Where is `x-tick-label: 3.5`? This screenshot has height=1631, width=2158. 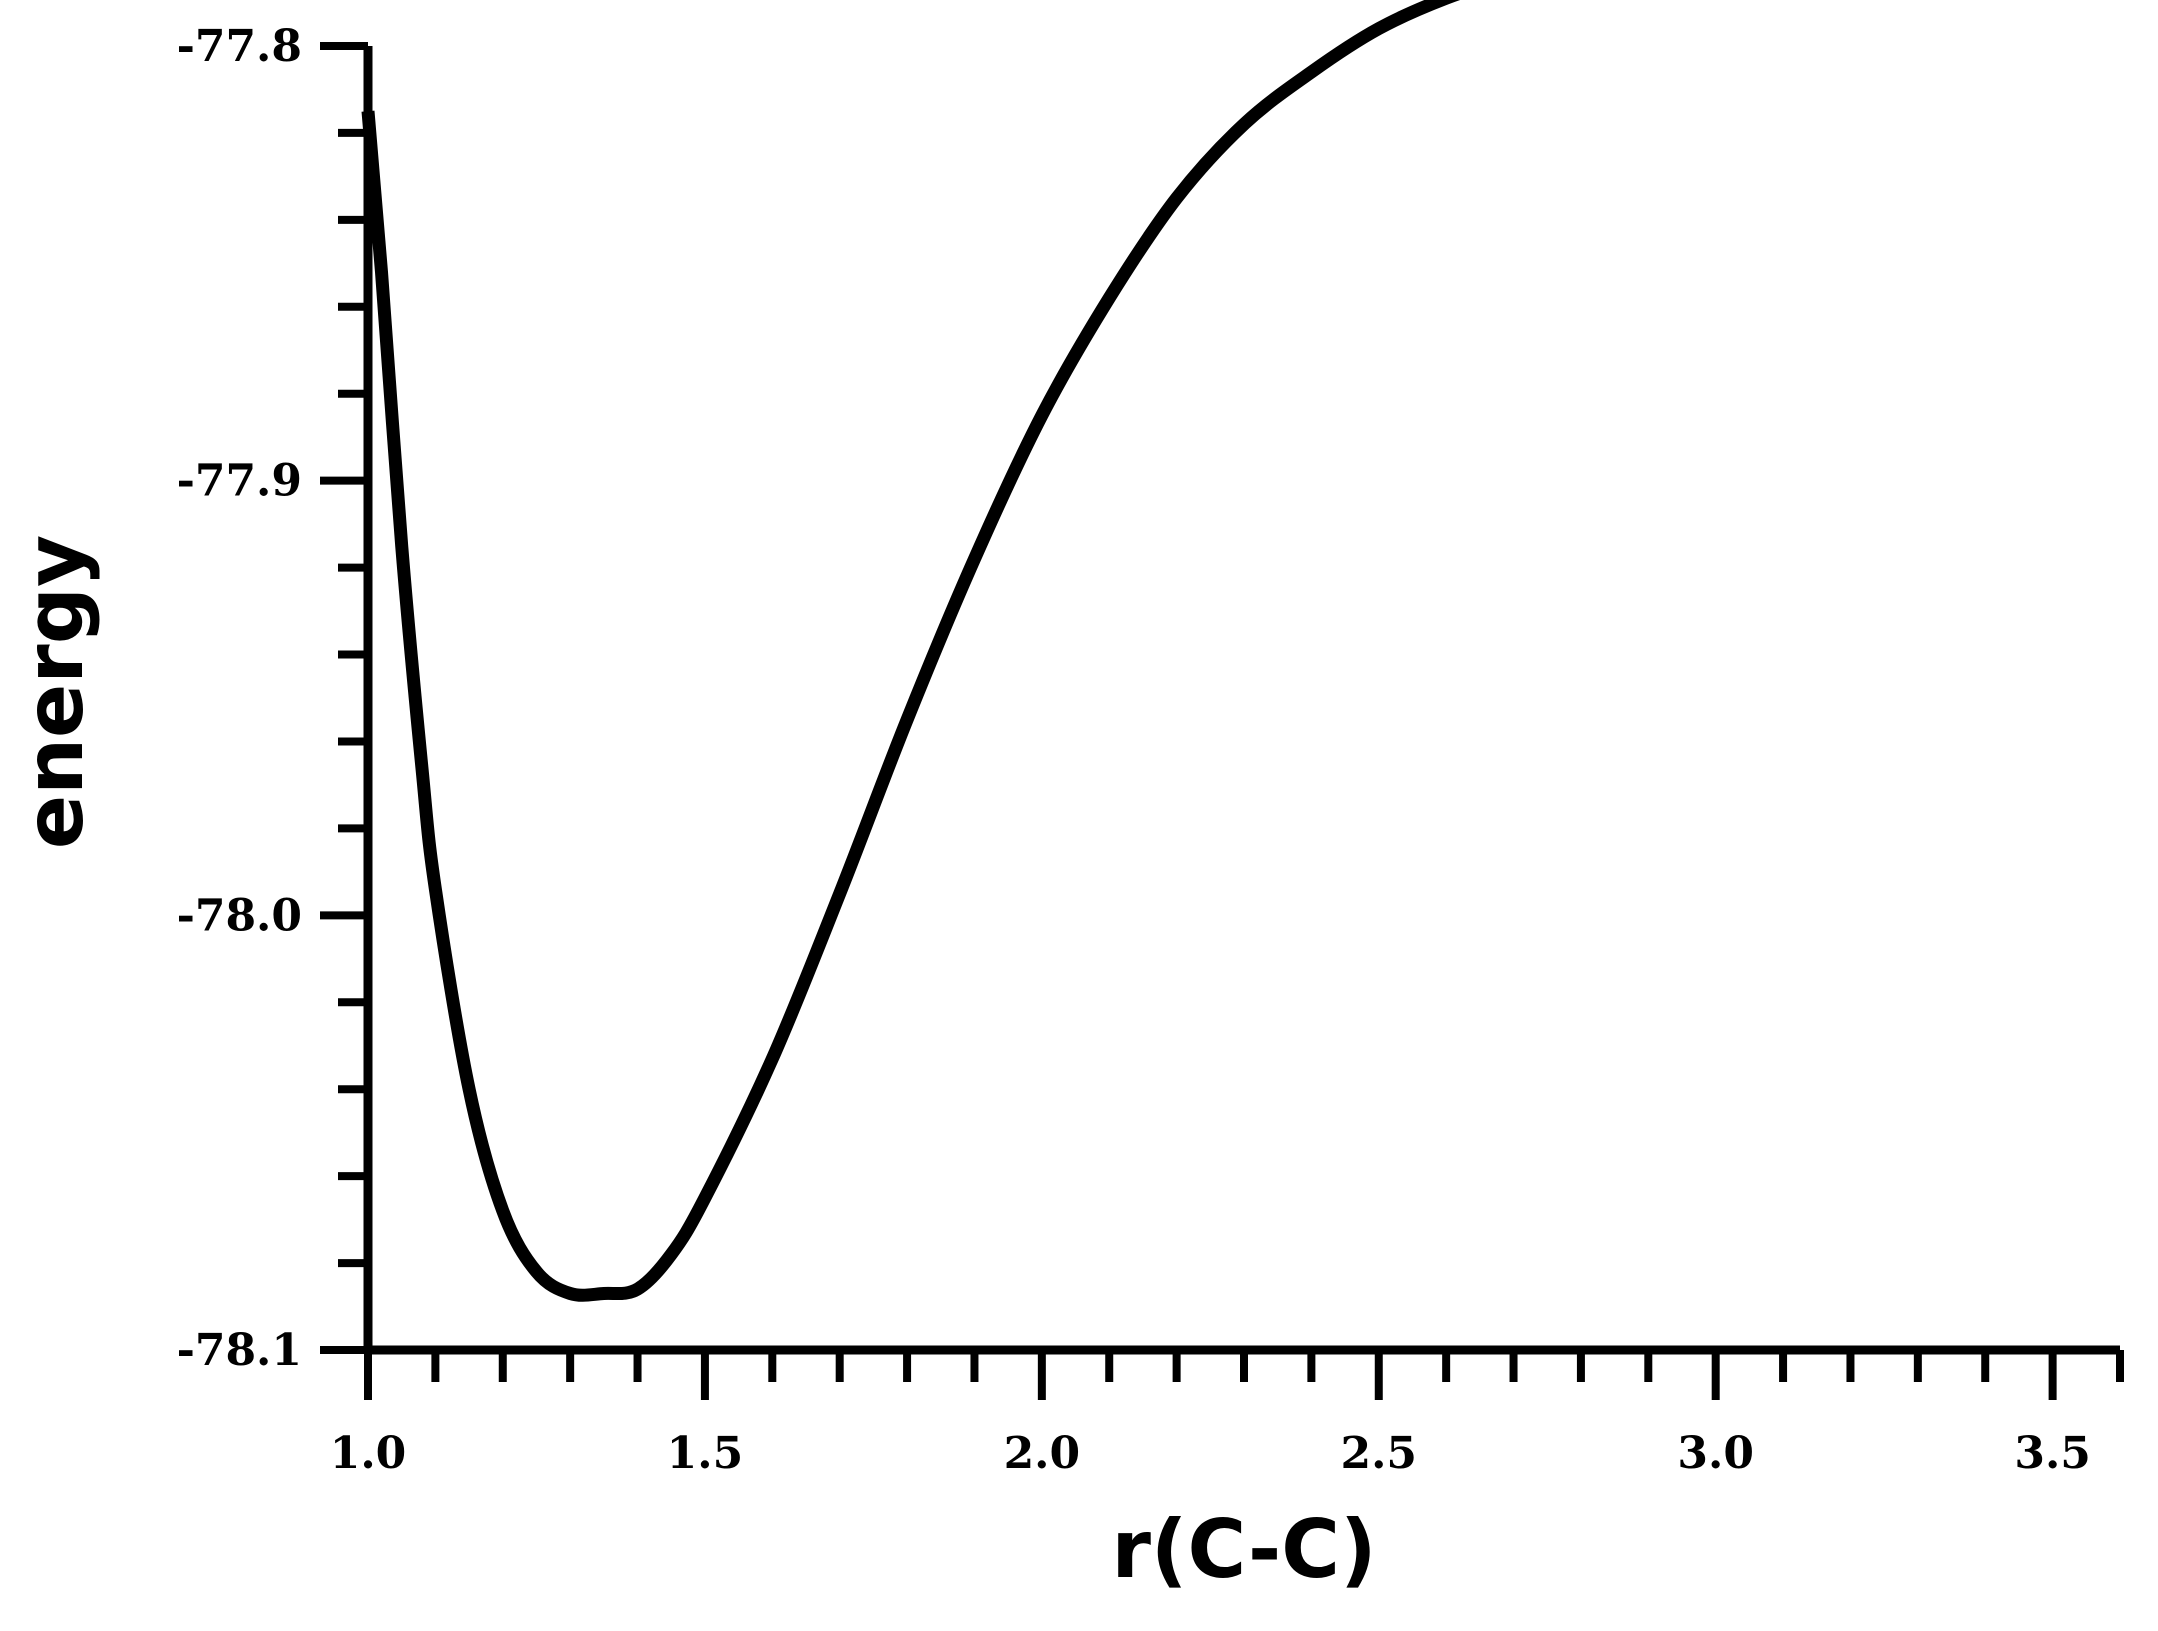
x-tick-label: 3.5 is located at coordinates (2052, 1453).